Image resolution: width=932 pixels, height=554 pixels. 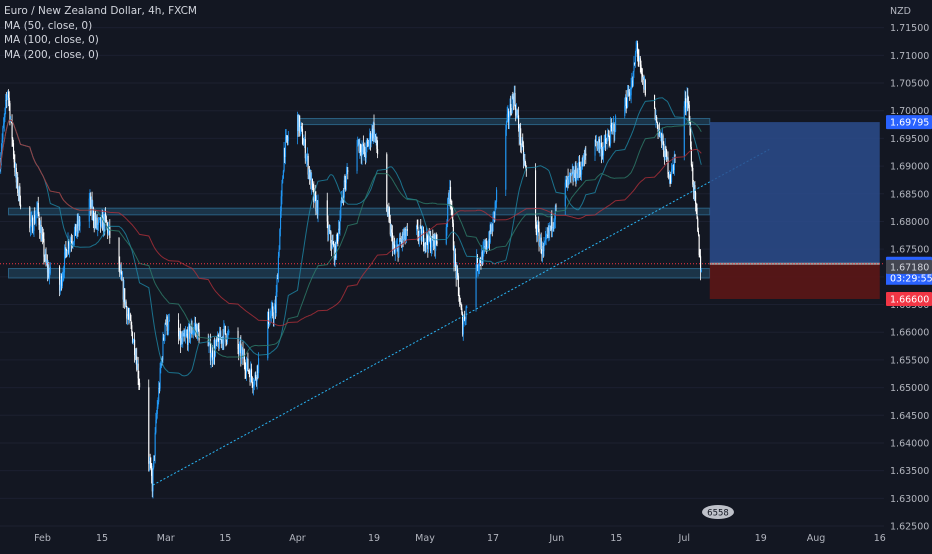 I want to click on legend-ma100: MA (100, close, 0), so click(x=51, y=40).